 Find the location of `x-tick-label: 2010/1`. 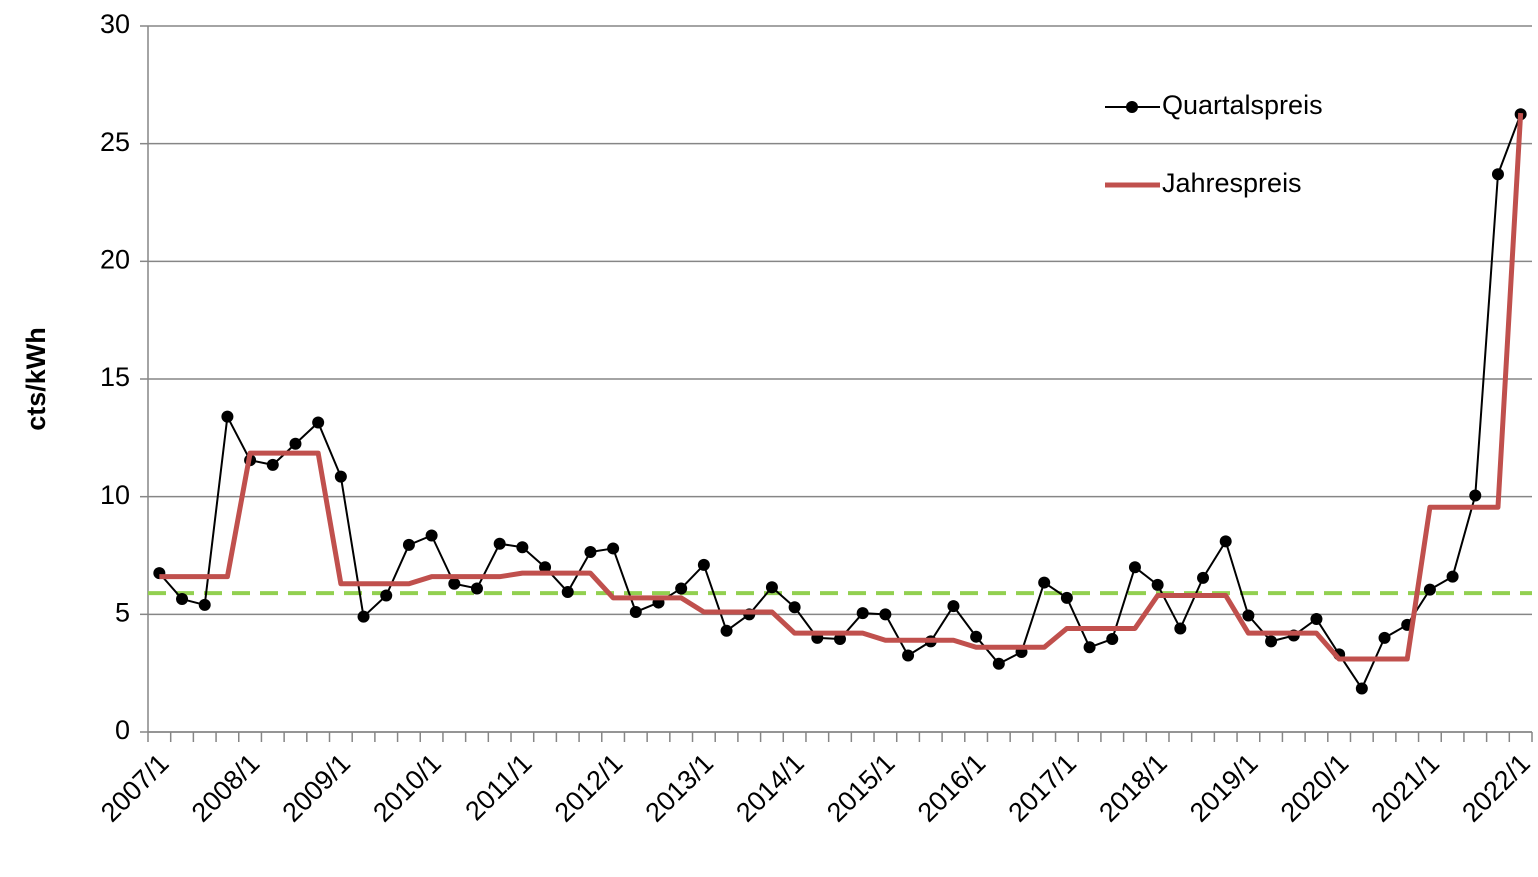

x-tick-label: 2010/1 is located at coordinates (407, 788).